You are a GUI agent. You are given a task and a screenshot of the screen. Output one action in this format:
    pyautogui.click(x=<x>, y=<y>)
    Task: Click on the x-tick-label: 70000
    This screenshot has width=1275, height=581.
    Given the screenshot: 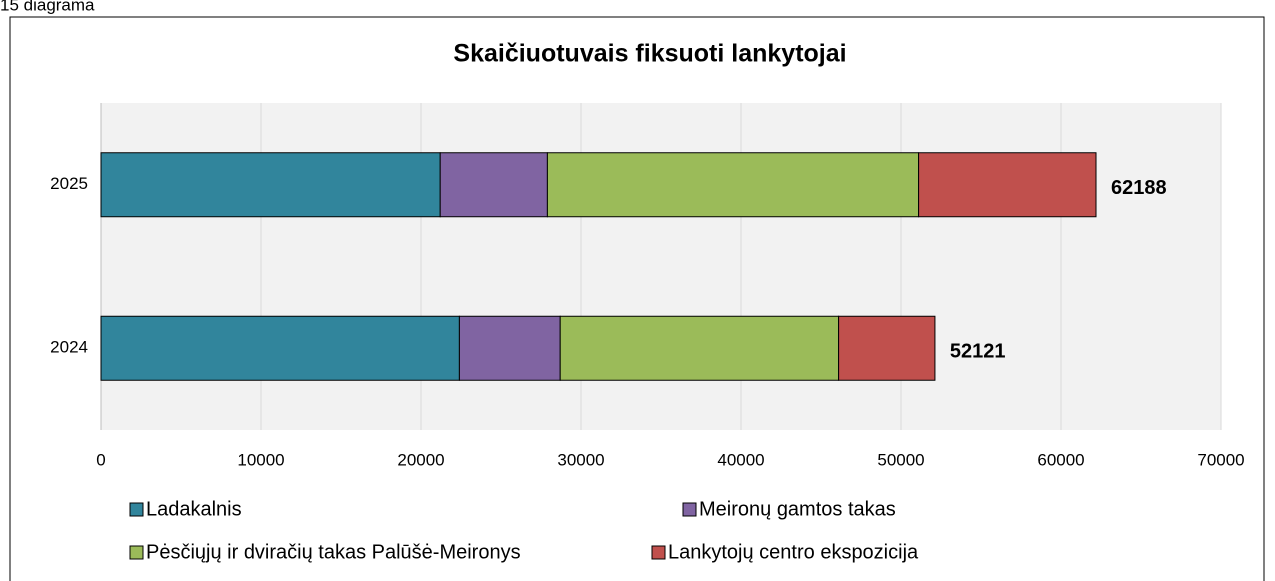 What is the action you would take?
    pyautogui.click(x=1220, y=459)
    